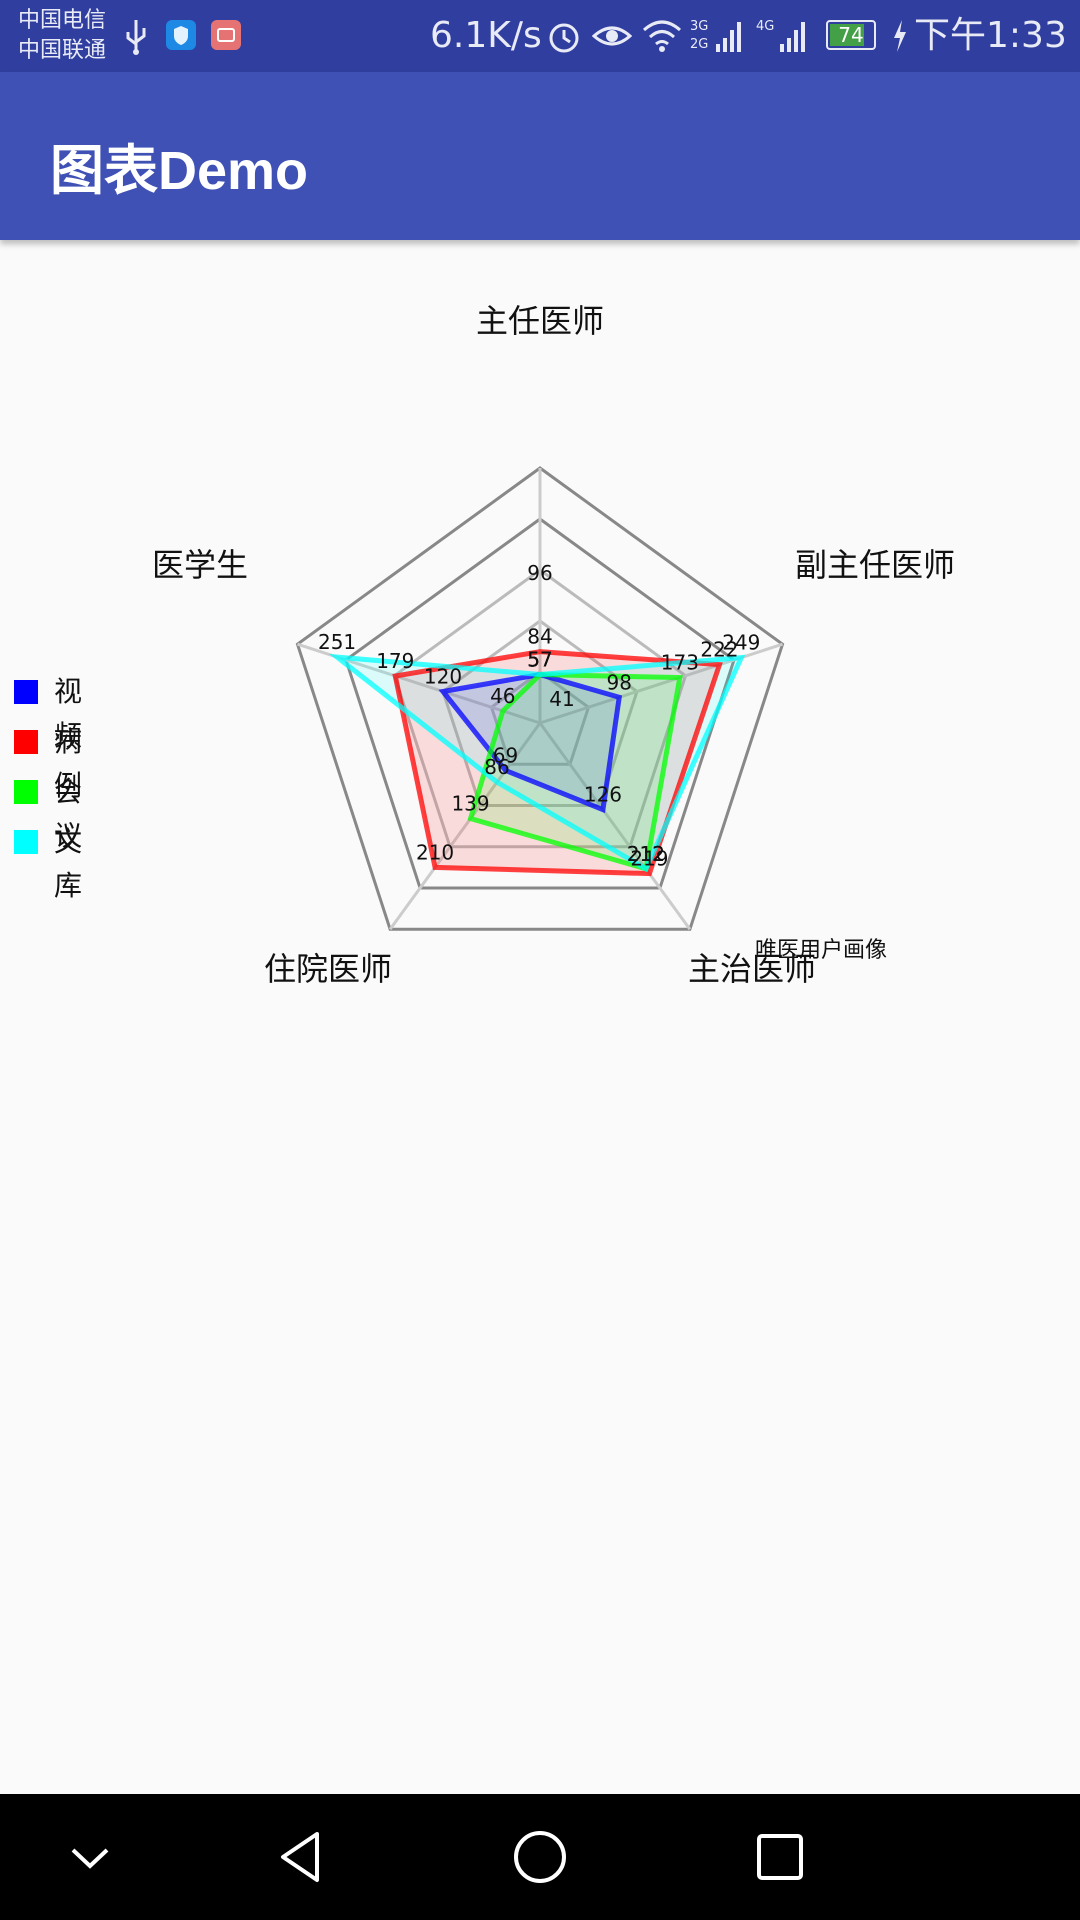 This screenshot has height=1920, width=1080. What do you see at coordinates (618, 682) in the screenshot?
I see `data-label: 98` at bounding box center [618, 682].